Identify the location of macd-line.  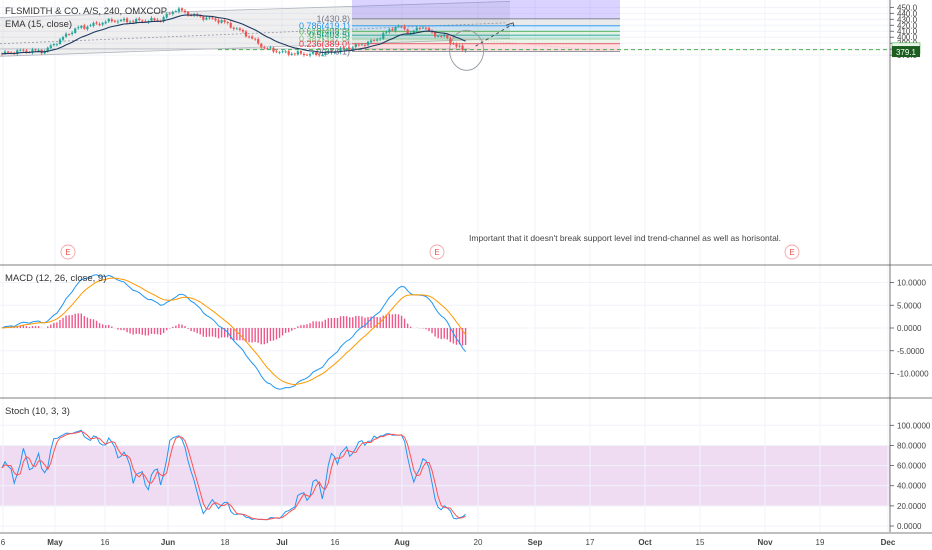
(233, 332).